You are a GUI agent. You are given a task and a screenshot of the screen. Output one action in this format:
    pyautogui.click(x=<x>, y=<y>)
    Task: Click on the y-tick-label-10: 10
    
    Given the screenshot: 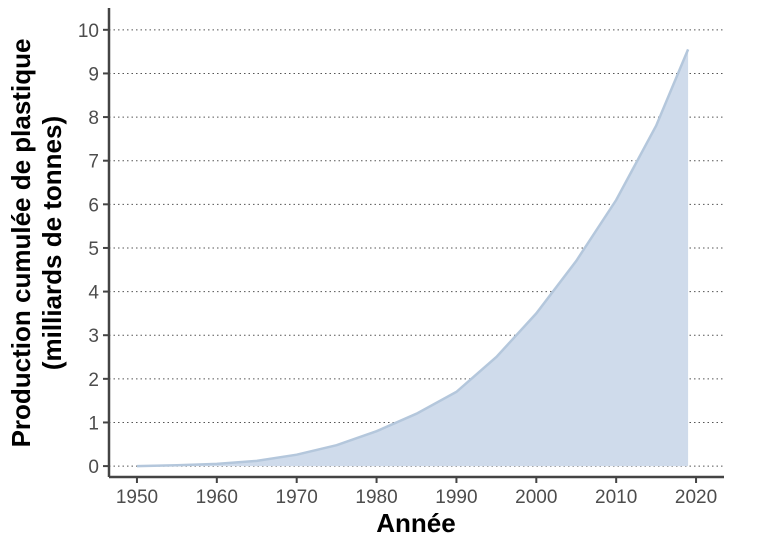 What is the action you would take?
    pyautogui.click(x=88, y=31)
    